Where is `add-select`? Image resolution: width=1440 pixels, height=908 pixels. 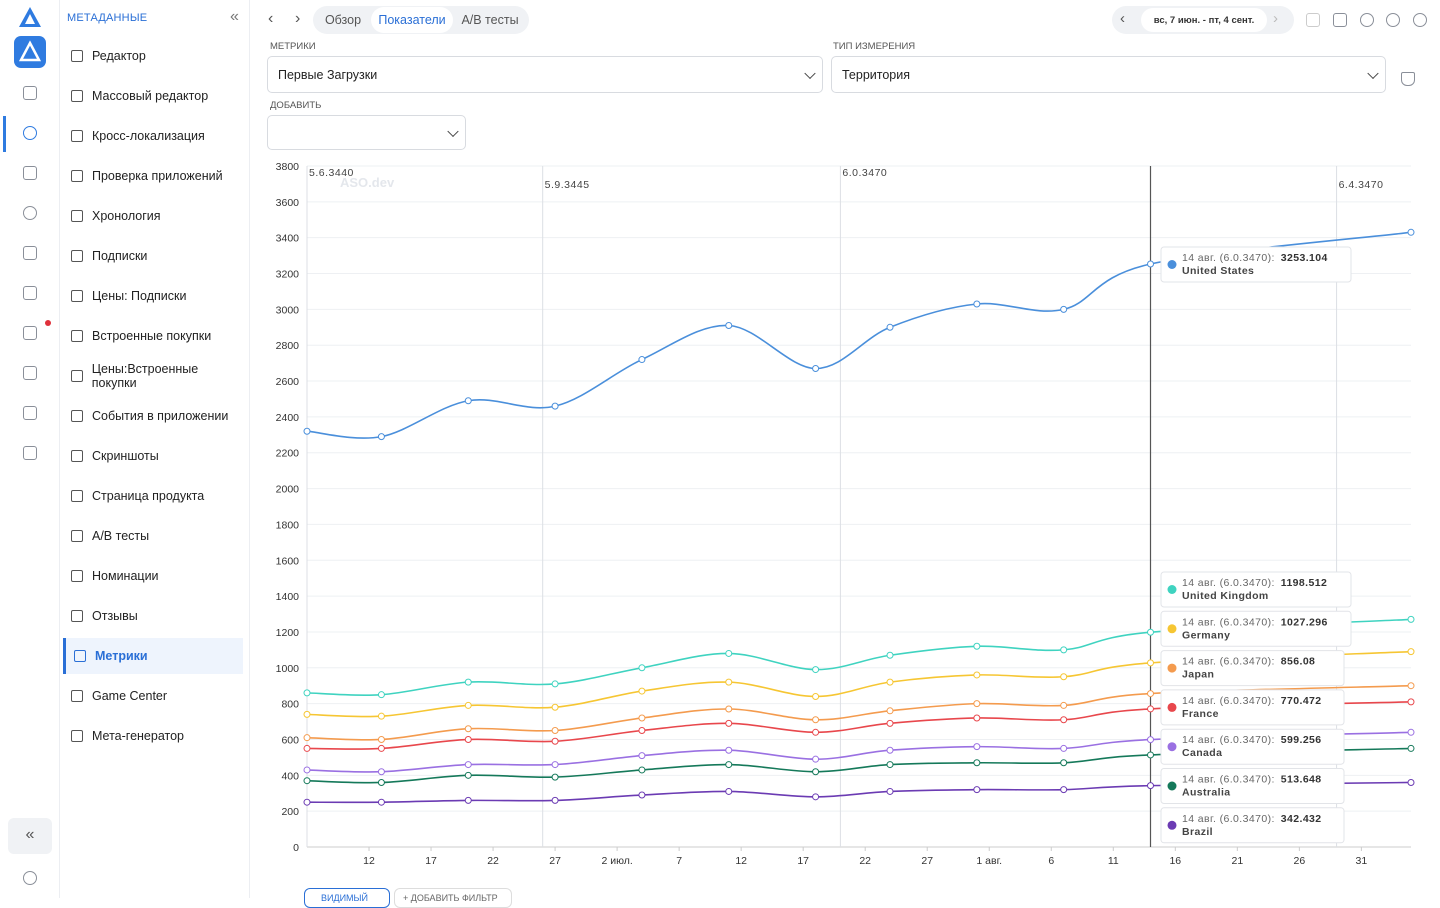 add-select is located at coordinates (366, 132).